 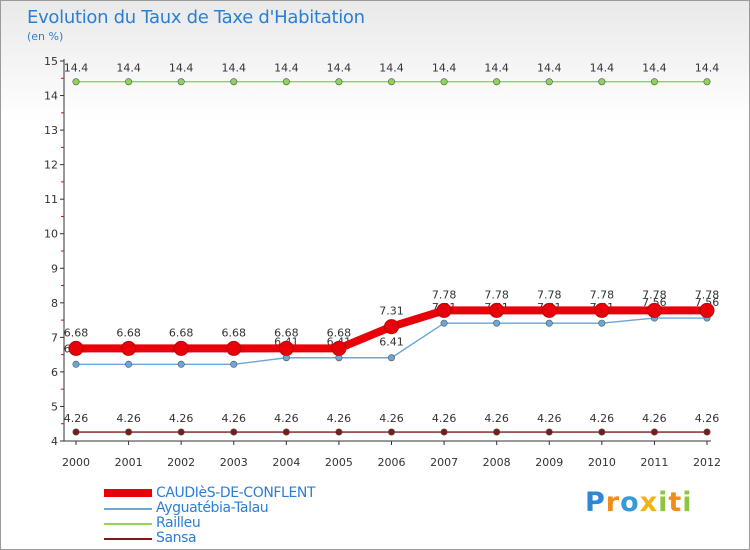 I want to click on logo-letter: o, so click(x=630, y=502).